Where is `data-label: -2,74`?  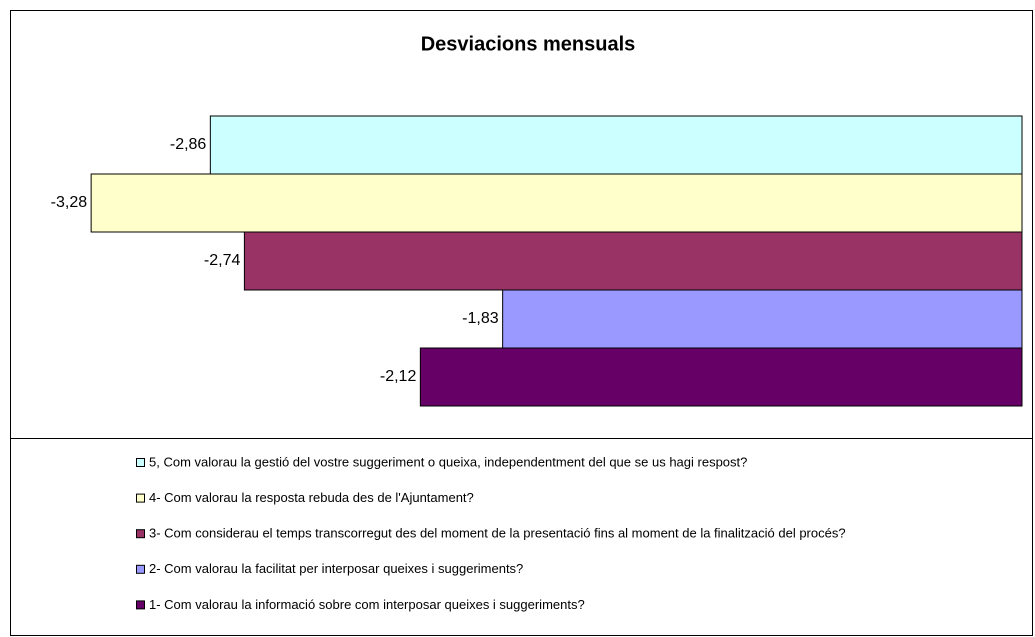
data-label: -2,74 is located at coordinates (222, 260).